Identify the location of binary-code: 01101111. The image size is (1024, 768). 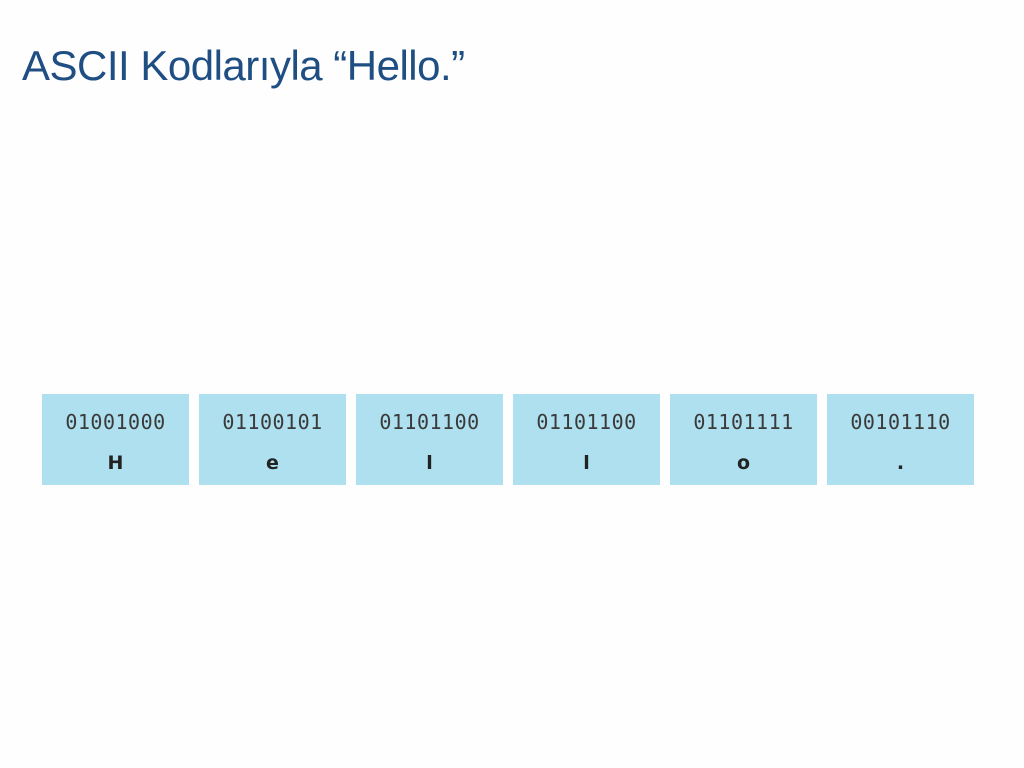
(743, 422).